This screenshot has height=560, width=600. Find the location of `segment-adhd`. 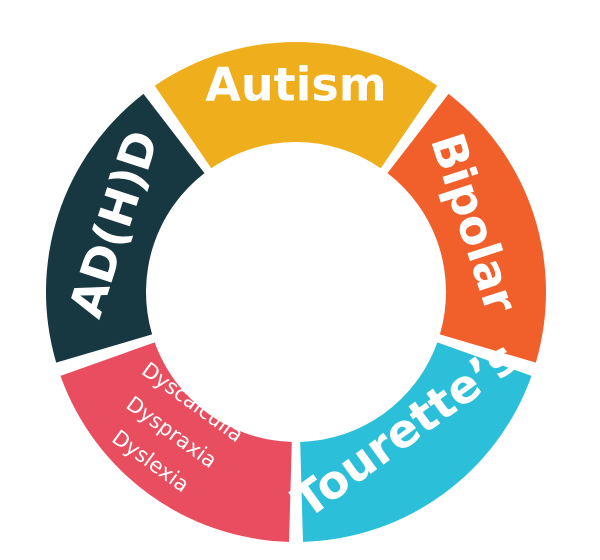

segment-adhd is located at coordinates (125, 228).